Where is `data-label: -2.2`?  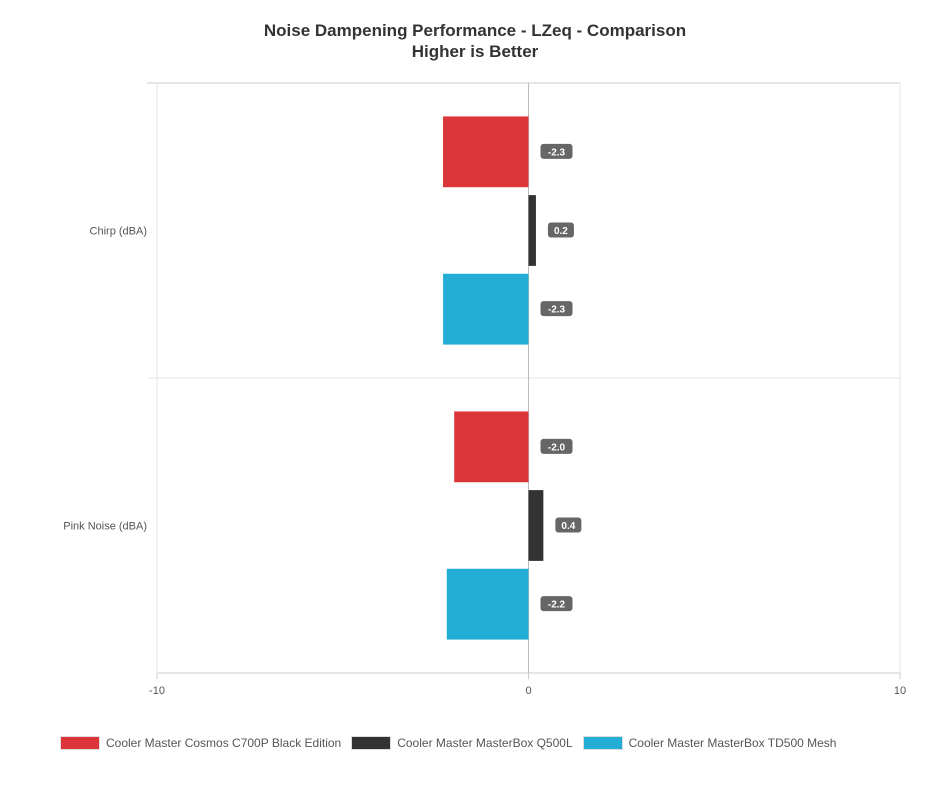 data-label: -2.2 is located at coordinates (557, 605).